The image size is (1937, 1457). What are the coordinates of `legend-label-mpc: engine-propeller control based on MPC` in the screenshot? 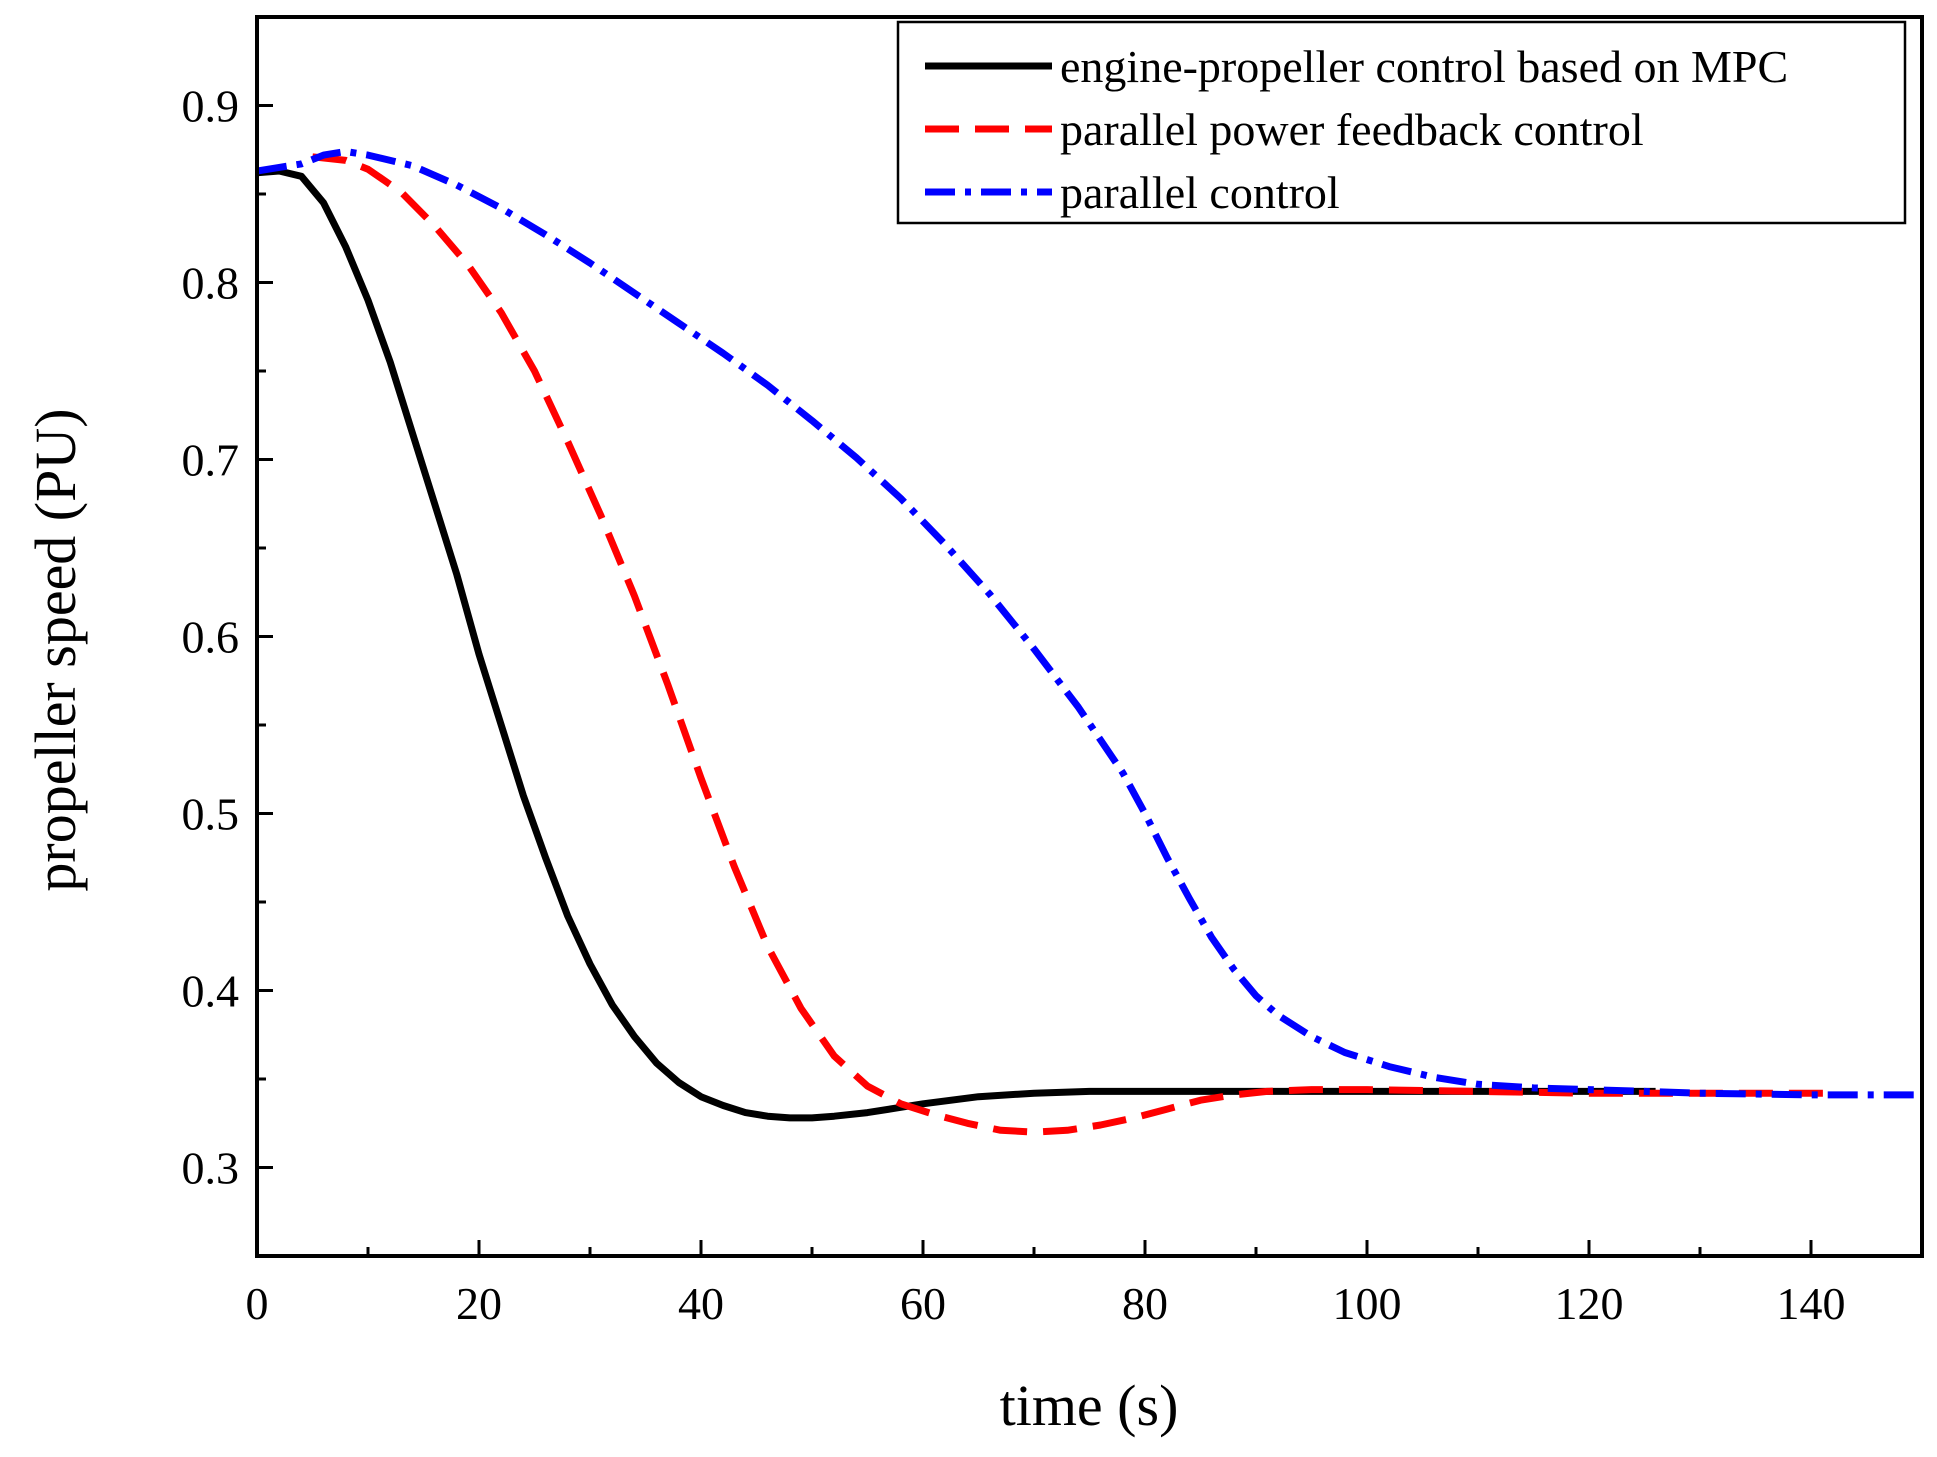 It's located at (1424, 66).